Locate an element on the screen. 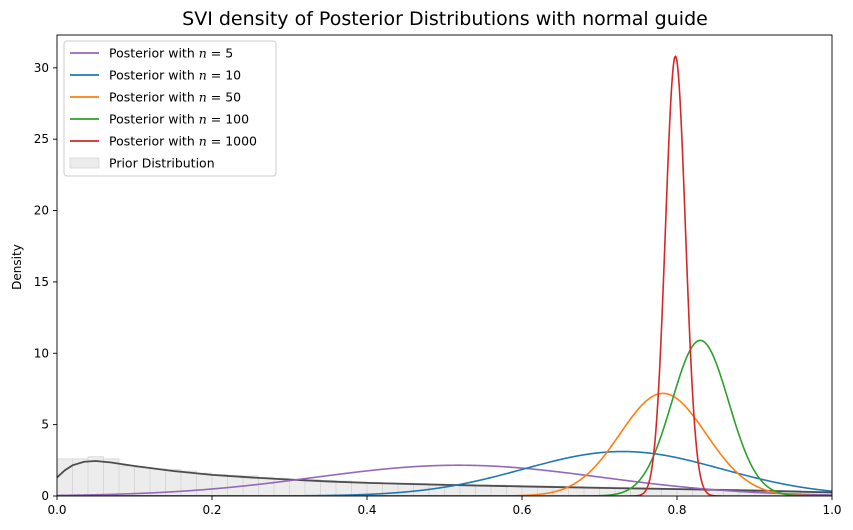  legend-entry-label: Posterior with n = 5 is located at coordinates (171, 53).